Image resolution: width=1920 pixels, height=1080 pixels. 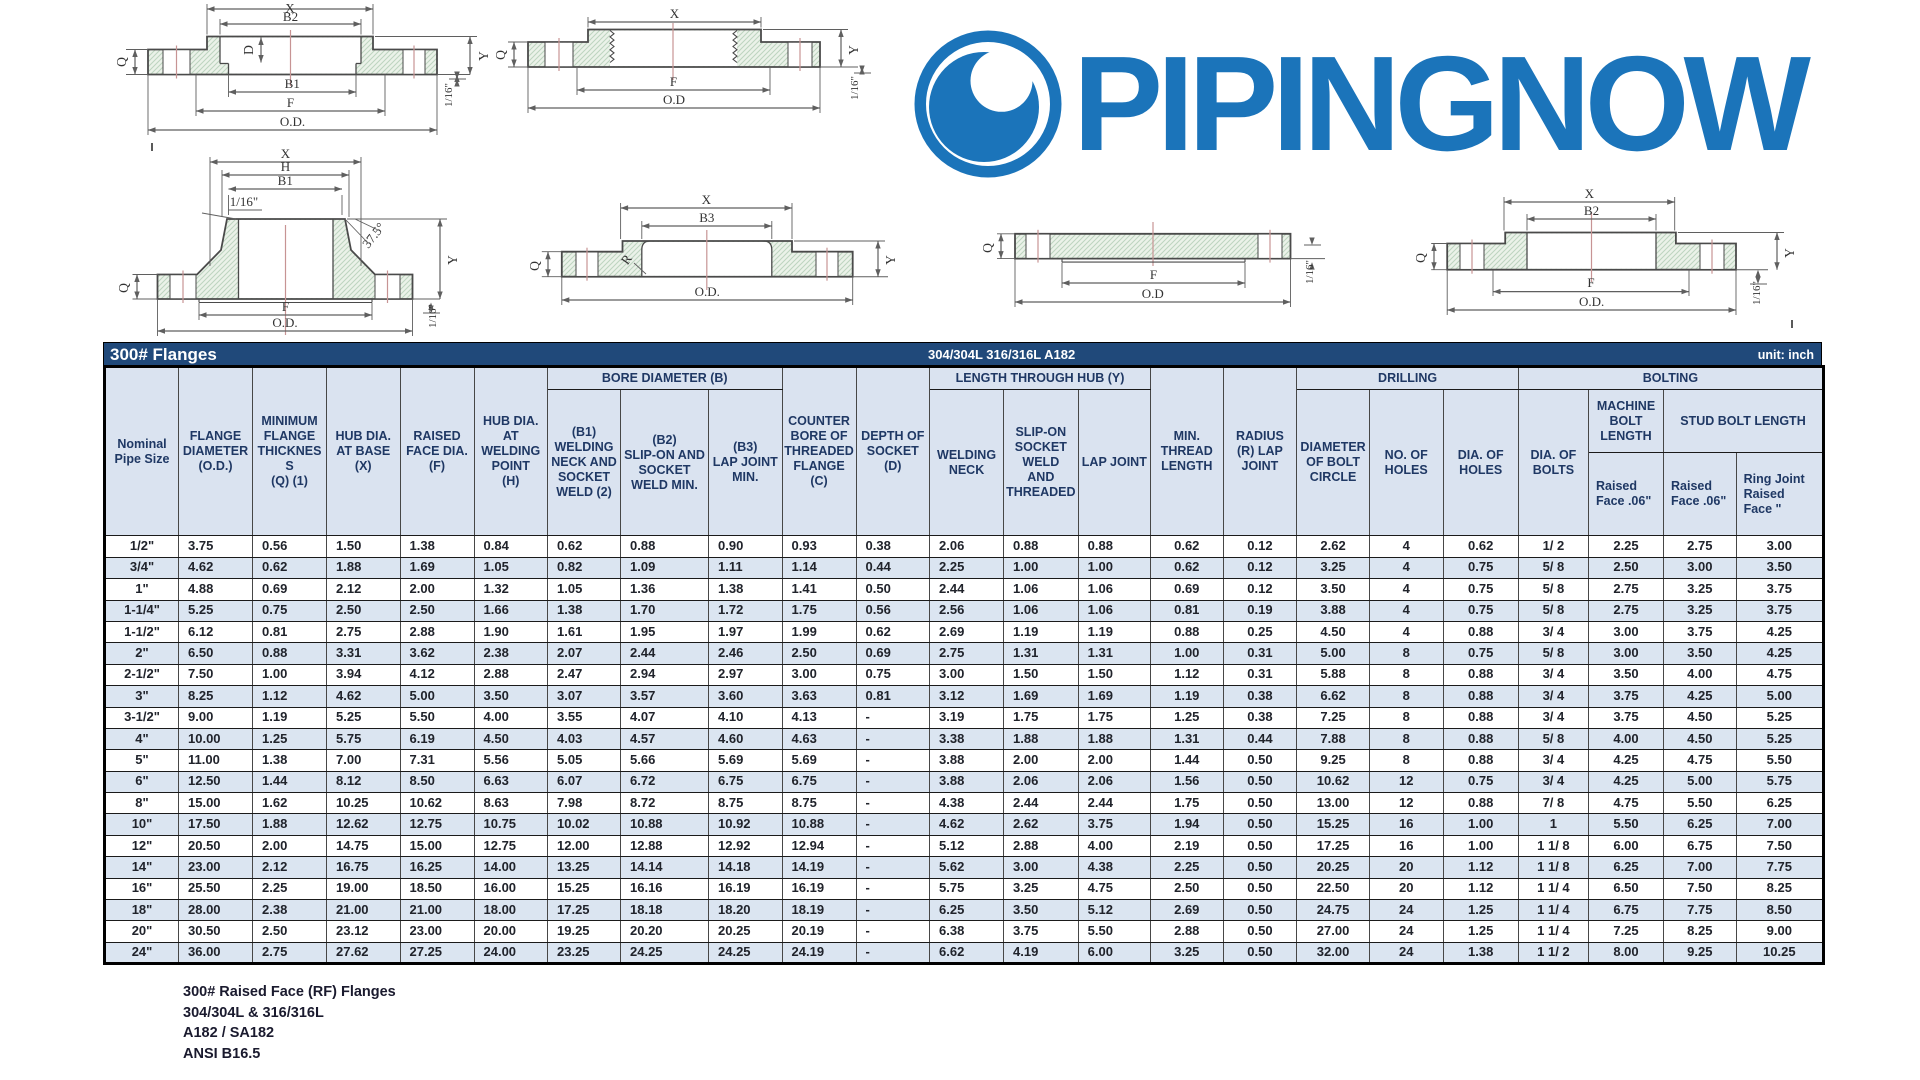 What do you see at coordinates (285, 166) in the screenshot?
I see `svg-text: H` at bounding box center [285, 166].